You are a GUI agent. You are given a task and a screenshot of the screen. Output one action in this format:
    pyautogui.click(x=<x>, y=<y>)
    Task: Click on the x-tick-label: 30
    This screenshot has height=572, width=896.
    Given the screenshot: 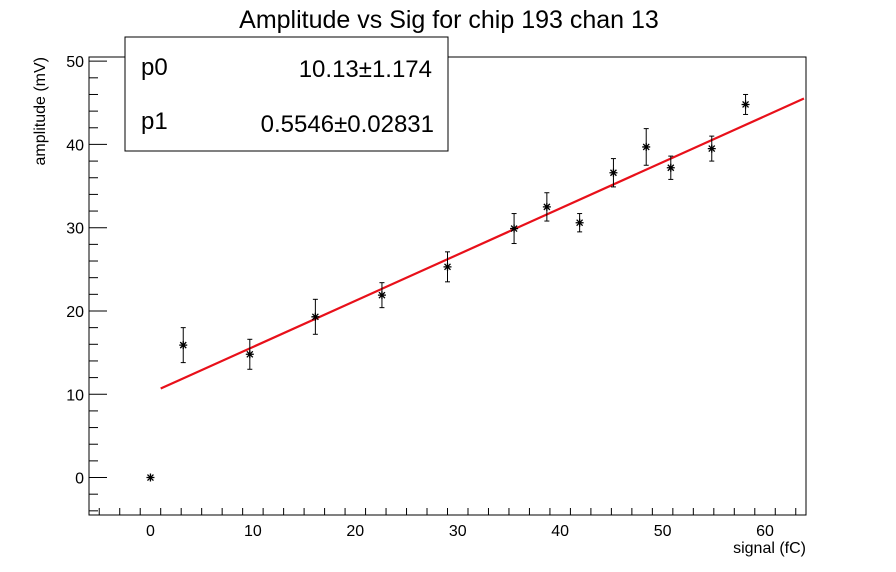 What is the action you would take?
    pyautogui.click(x=458, y=531)
    